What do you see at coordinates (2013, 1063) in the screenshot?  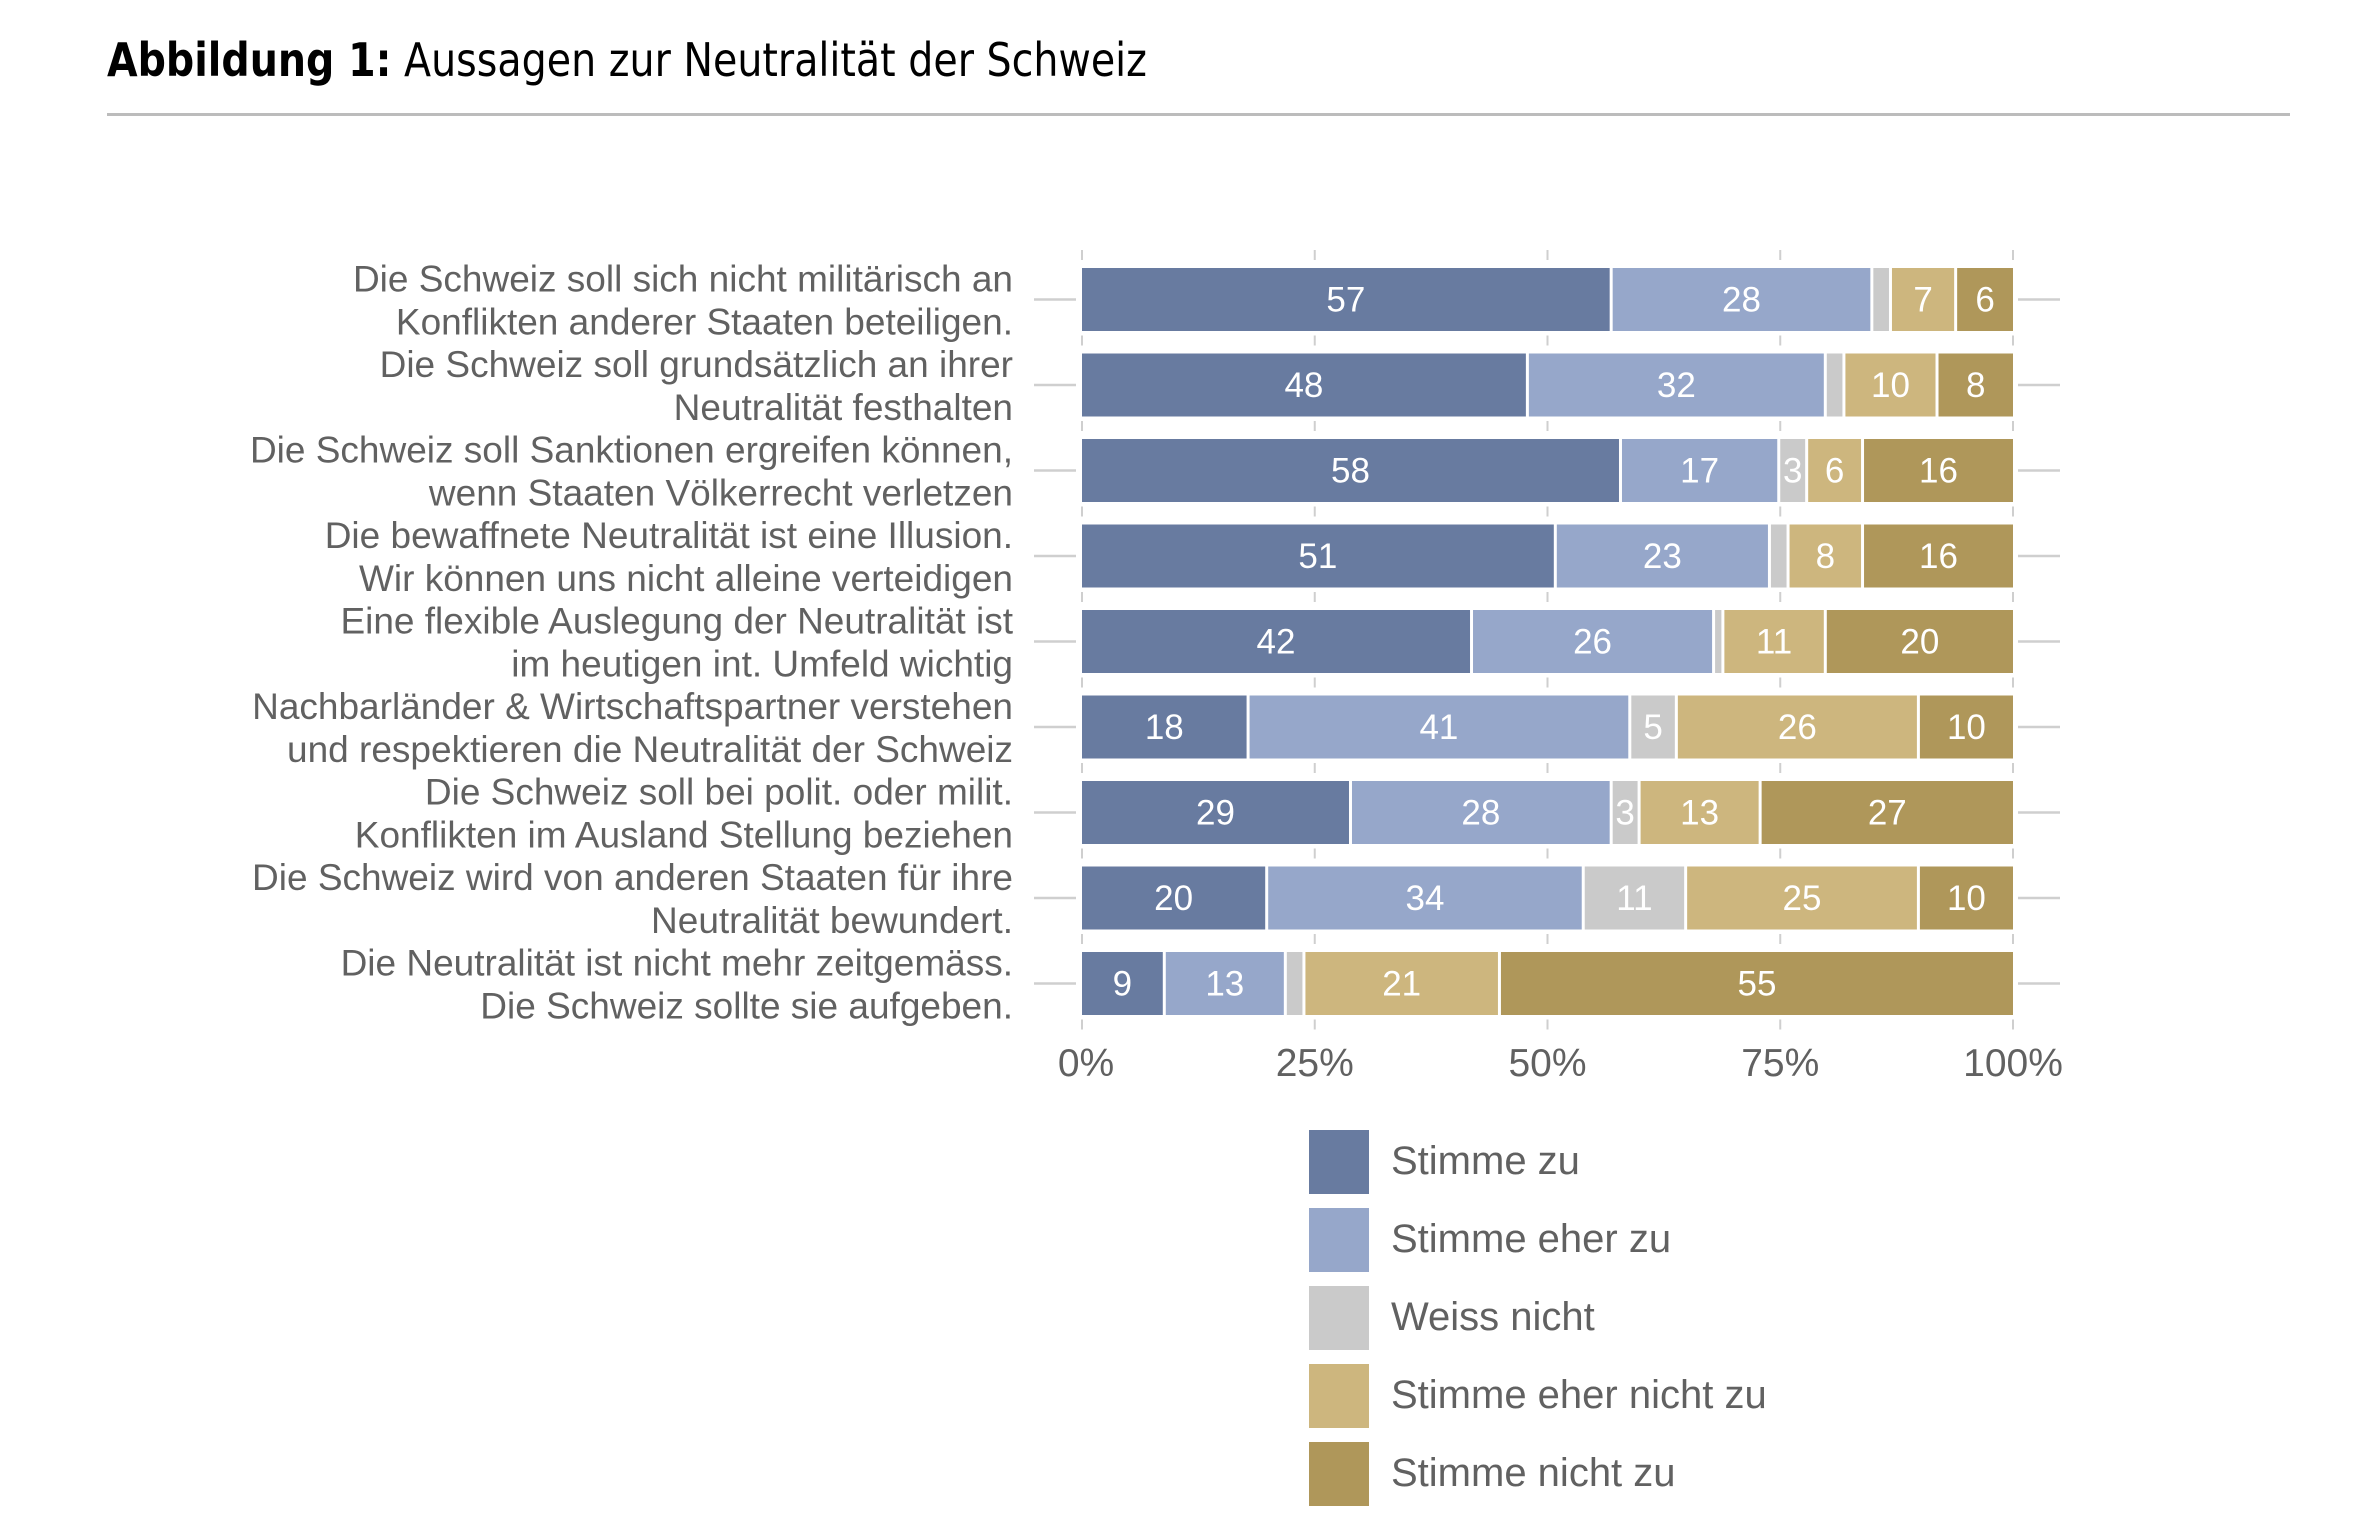 I see `x-tick-label: 100%` at bounding box center [2013, 1063].